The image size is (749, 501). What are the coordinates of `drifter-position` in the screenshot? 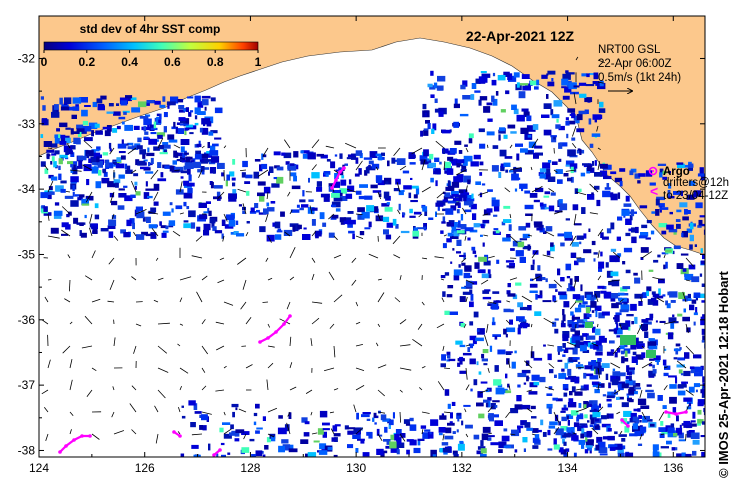 It's located at (628, 426).